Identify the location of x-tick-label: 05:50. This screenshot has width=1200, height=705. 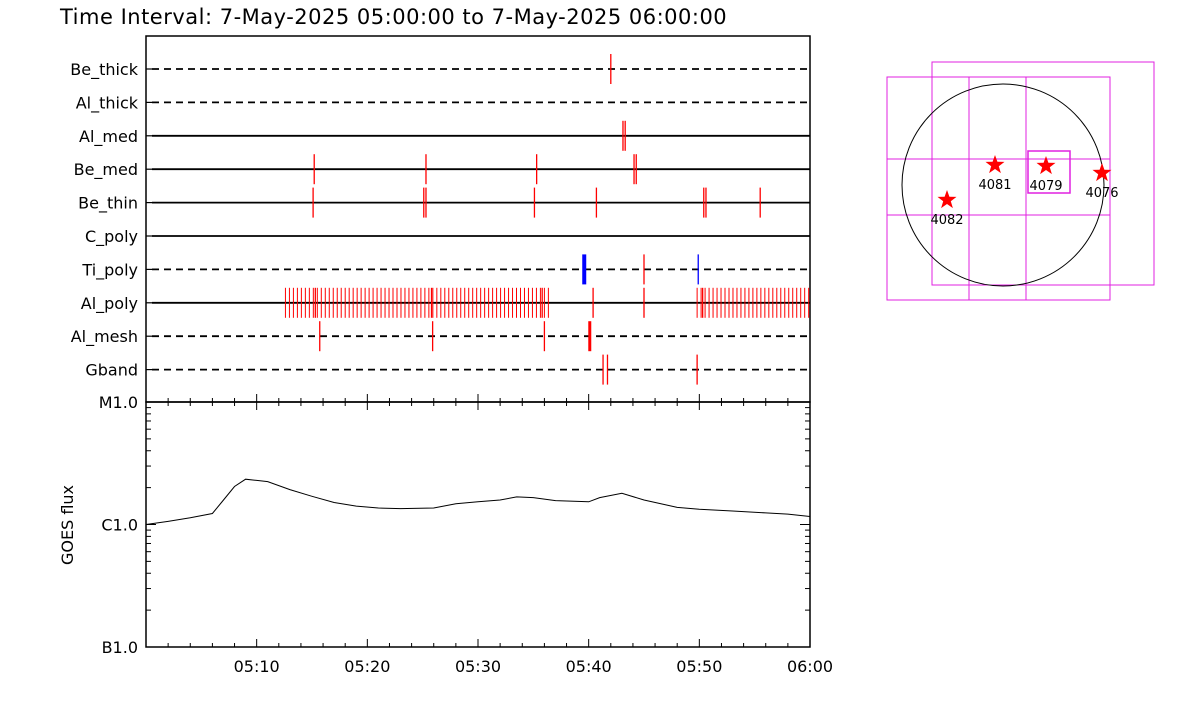
(699, 666).